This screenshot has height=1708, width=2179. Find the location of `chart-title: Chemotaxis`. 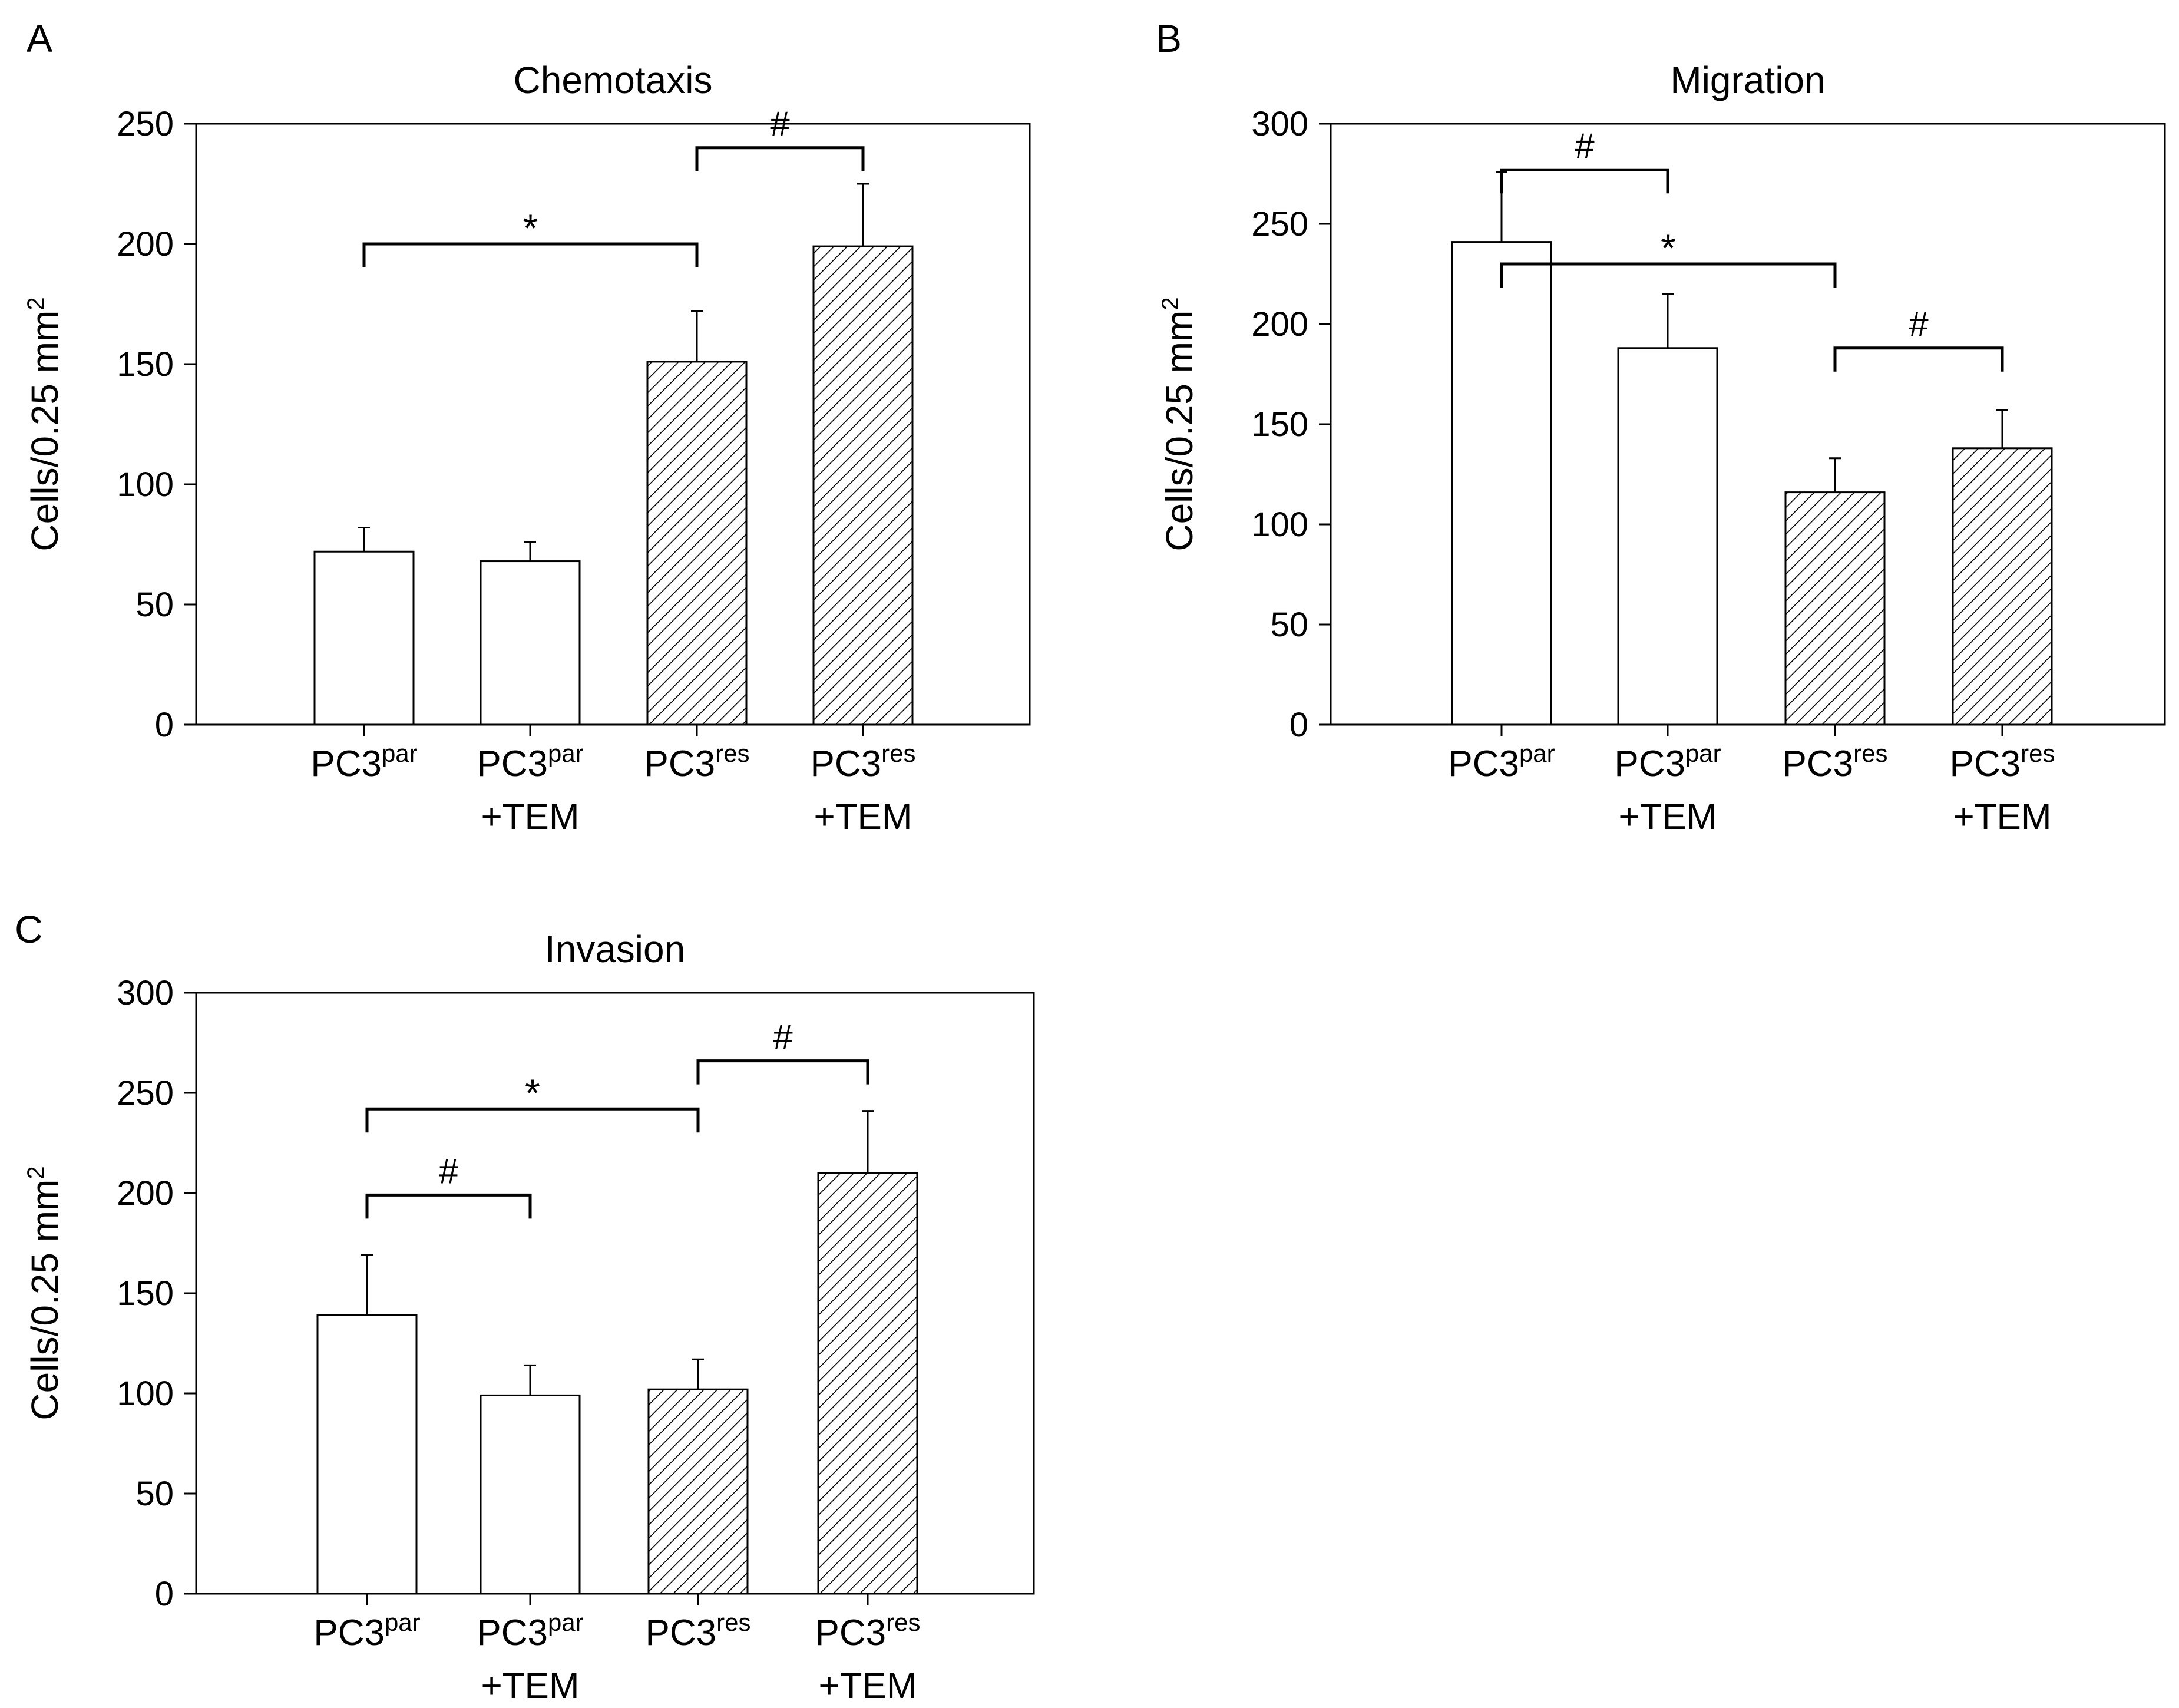

chart-title: Chemotaxis is located at coordinates (613, 80).